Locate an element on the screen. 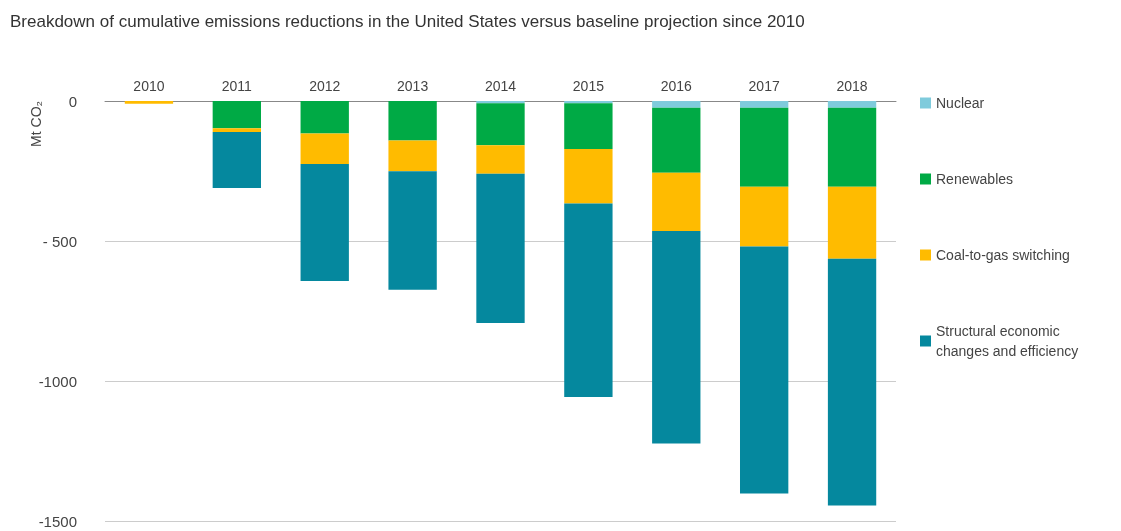 The height and width of the screenshot is (531, 1121). y-tick-label: -1500 is located at coordinates (57, 521).